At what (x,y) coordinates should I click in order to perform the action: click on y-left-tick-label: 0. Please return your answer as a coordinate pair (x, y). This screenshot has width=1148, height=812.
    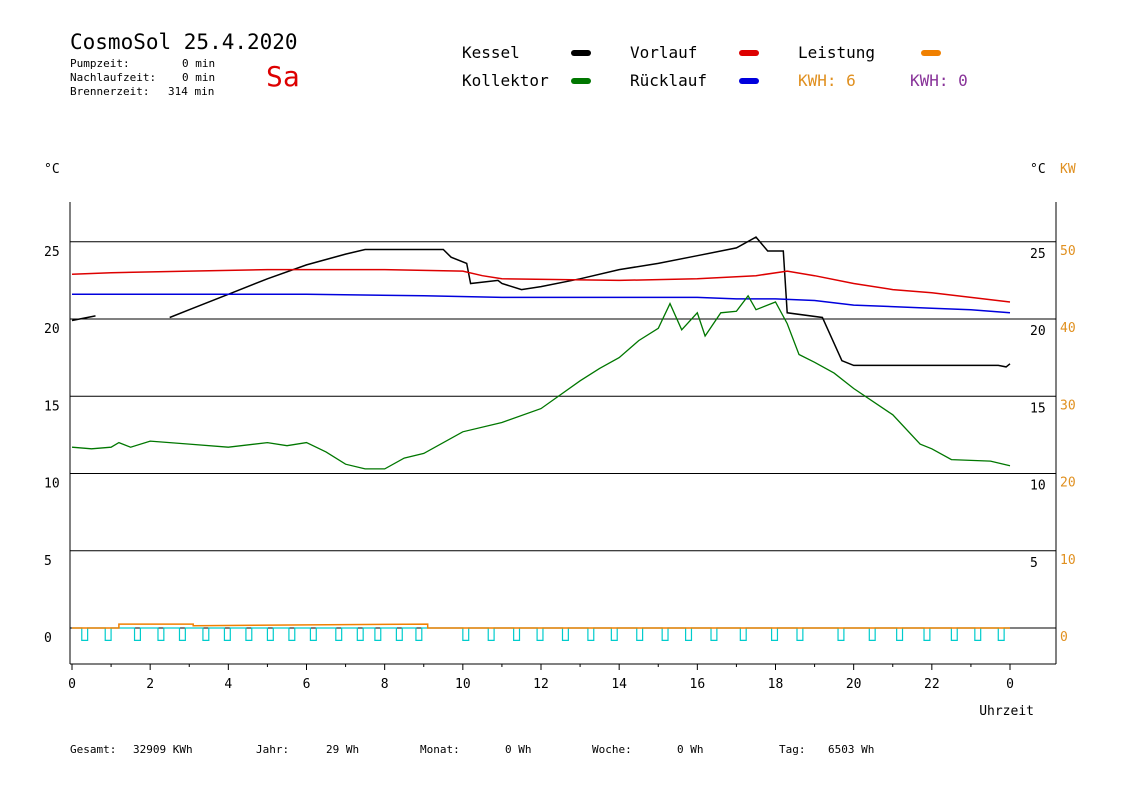
    Looking at the image, I should click on (48, 638).